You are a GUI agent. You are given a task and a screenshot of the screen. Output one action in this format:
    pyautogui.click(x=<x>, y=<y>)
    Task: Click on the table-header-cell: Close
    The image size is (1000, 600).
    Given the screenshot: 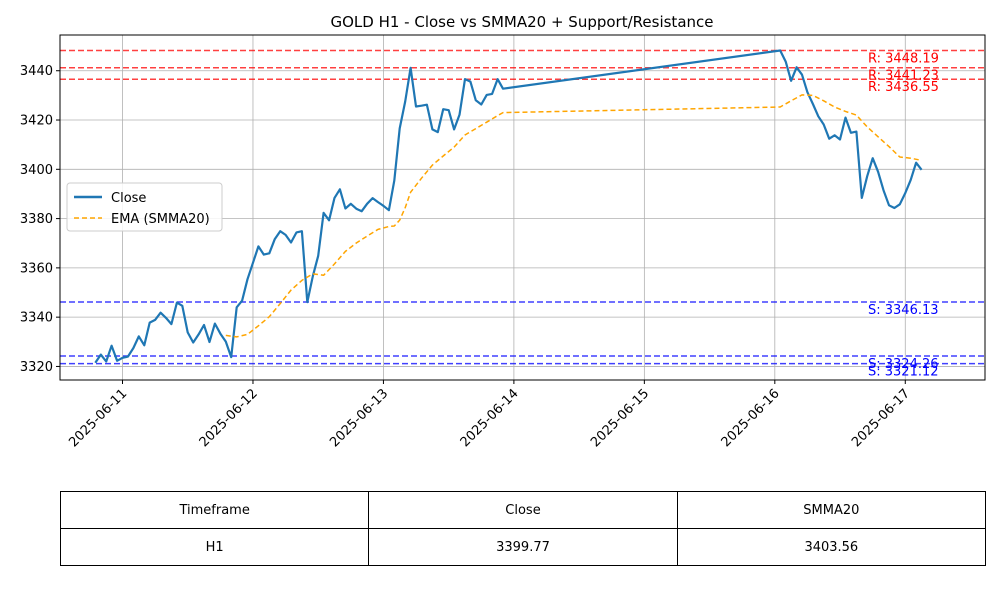 What is the action you would take?
    pyautogui.click(x=523, y=510)
    